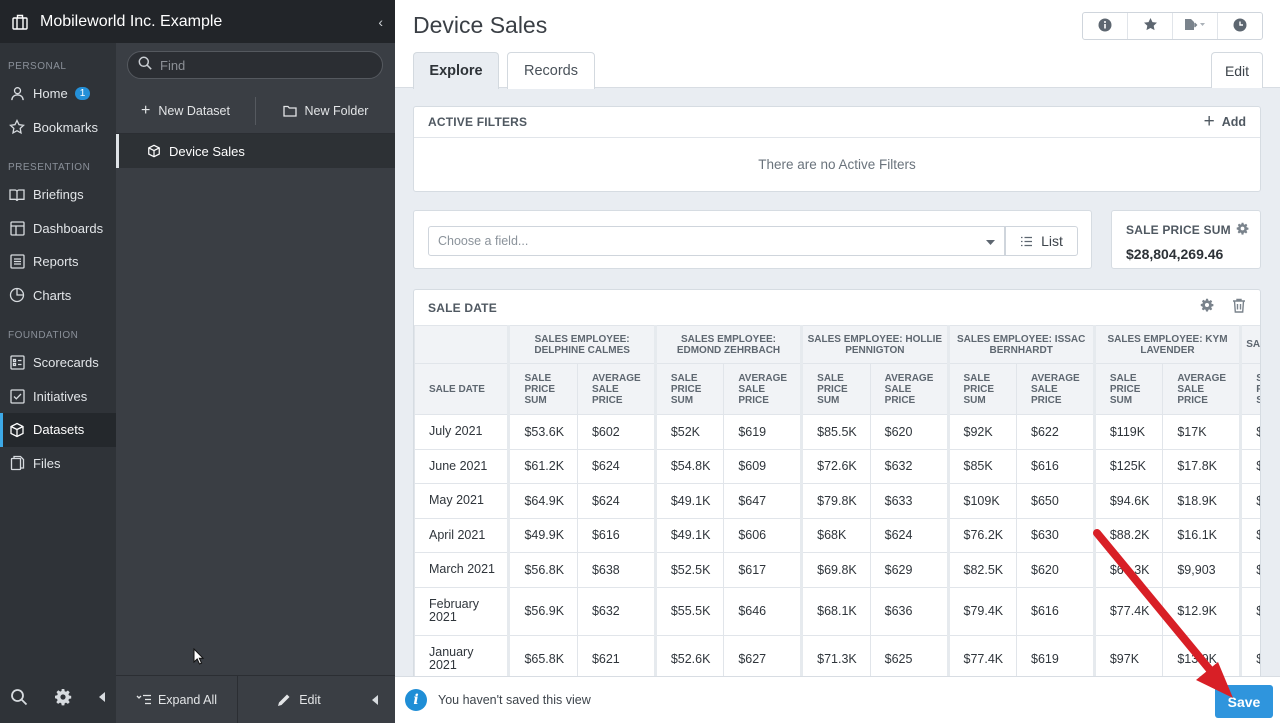 This screenshot has width=1280, height=723. Describe the element at coordinates (1055, 432) in the screenshot. I see `table-cell: $622` at that location.